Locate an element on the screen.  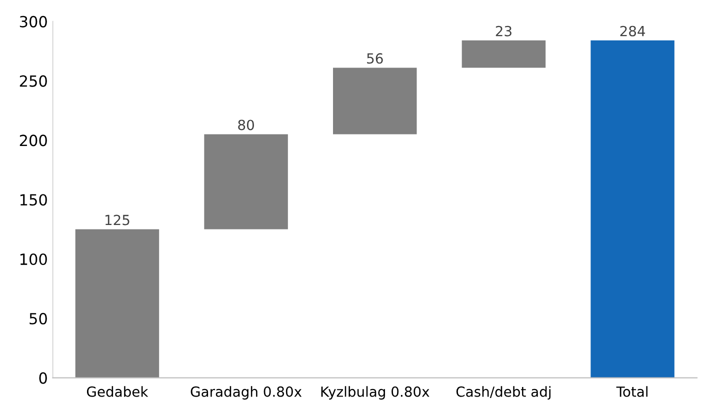
y-tick-label: 0 is located at coordinates (43, 378).